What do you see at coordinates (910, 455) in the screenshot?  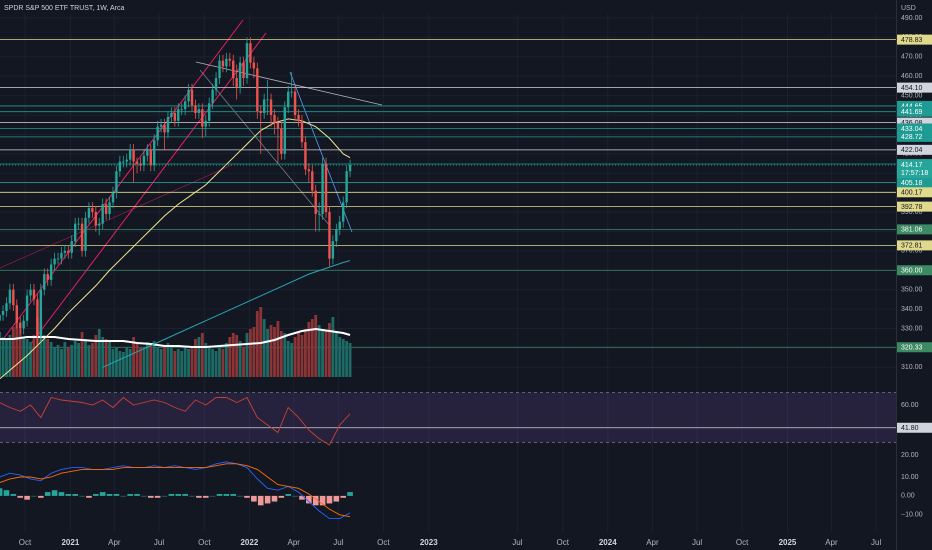 I see `rsi-tick-label: 20.00` at bounding box center [910, 455].